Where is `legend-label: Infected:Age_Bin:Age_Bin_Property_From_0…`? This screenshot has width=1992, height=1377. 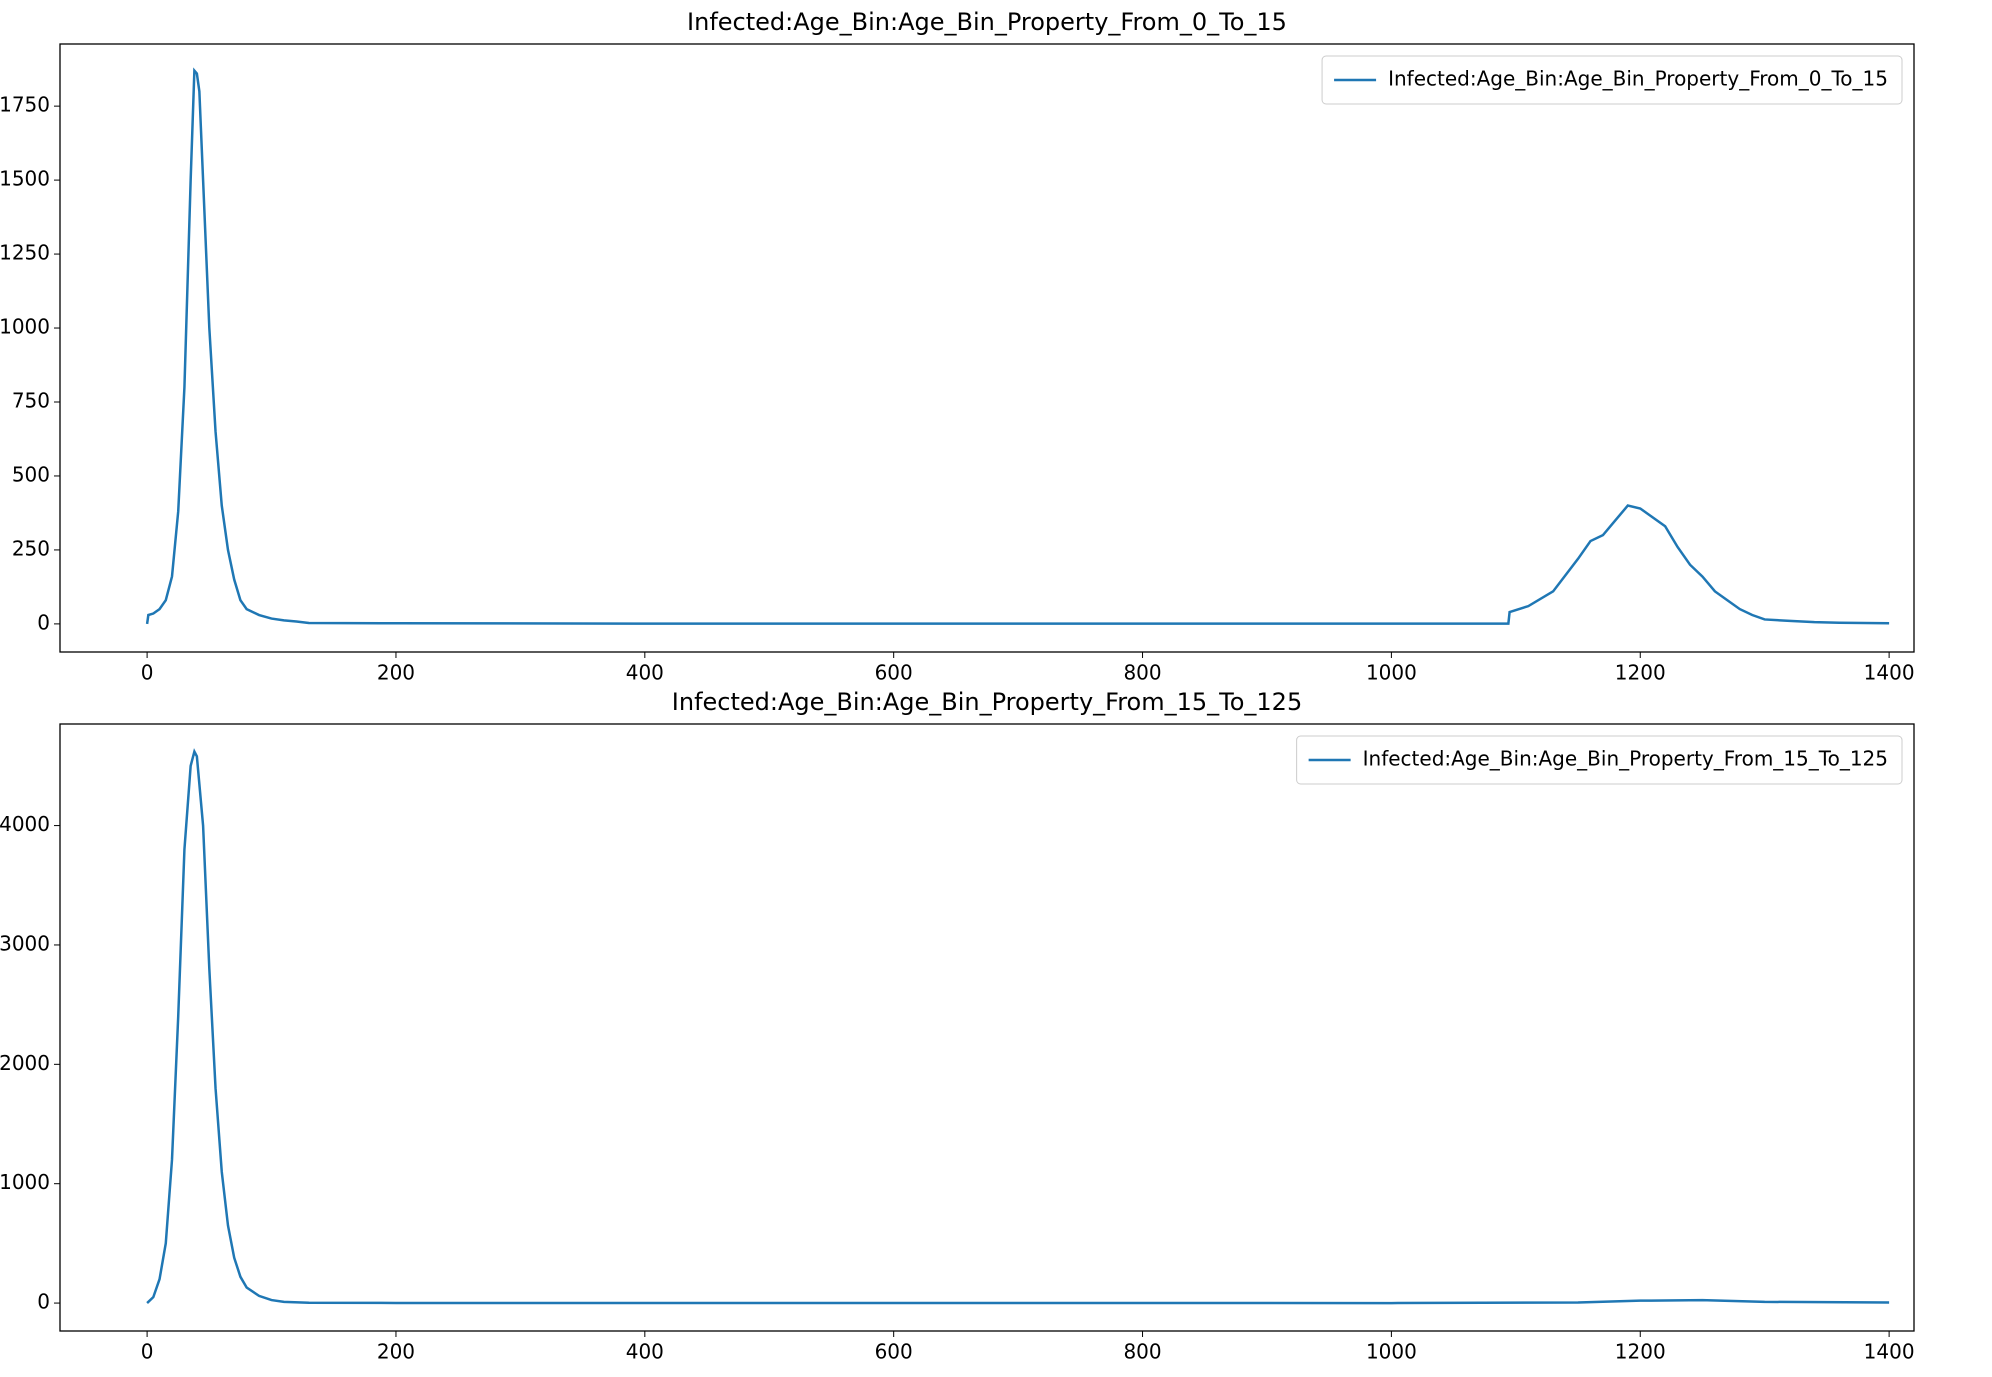 legend-label: Infected:Age_Bin:Age_Bin_Property_From_0… is located at coordinates (1638, 79).